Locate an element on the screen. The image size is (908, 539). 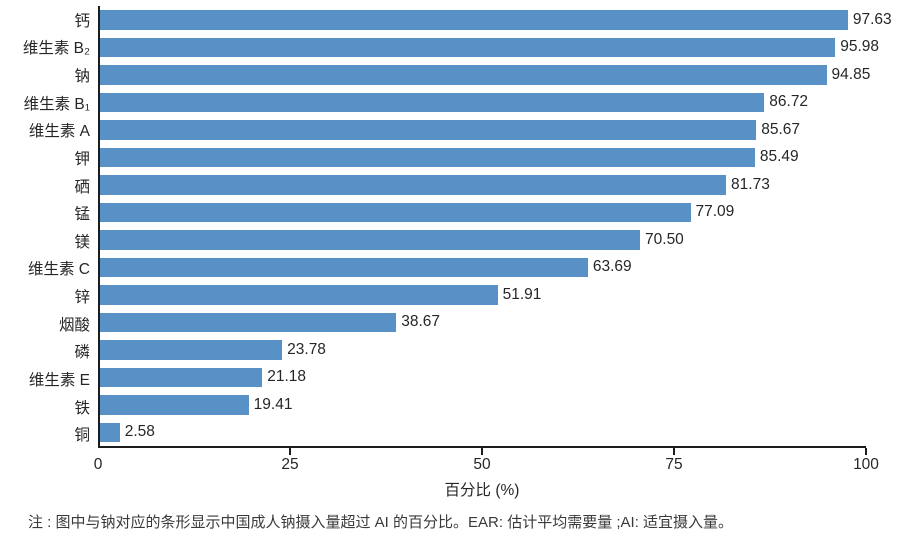
bar-row: 85.49 is located at coordinates (483, 158).